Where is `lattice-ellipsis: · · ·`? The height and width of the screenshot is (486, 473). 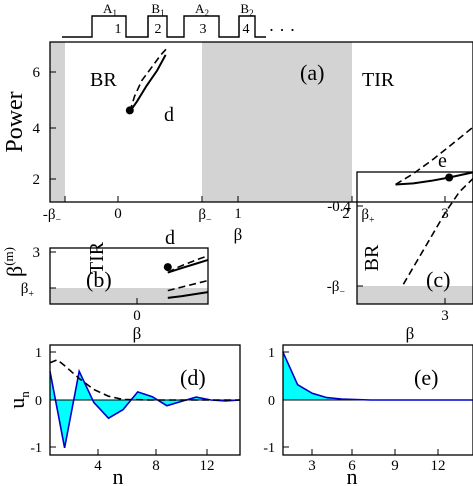 lattice-ellipsis: · · · is located at coordinates (282, 30).